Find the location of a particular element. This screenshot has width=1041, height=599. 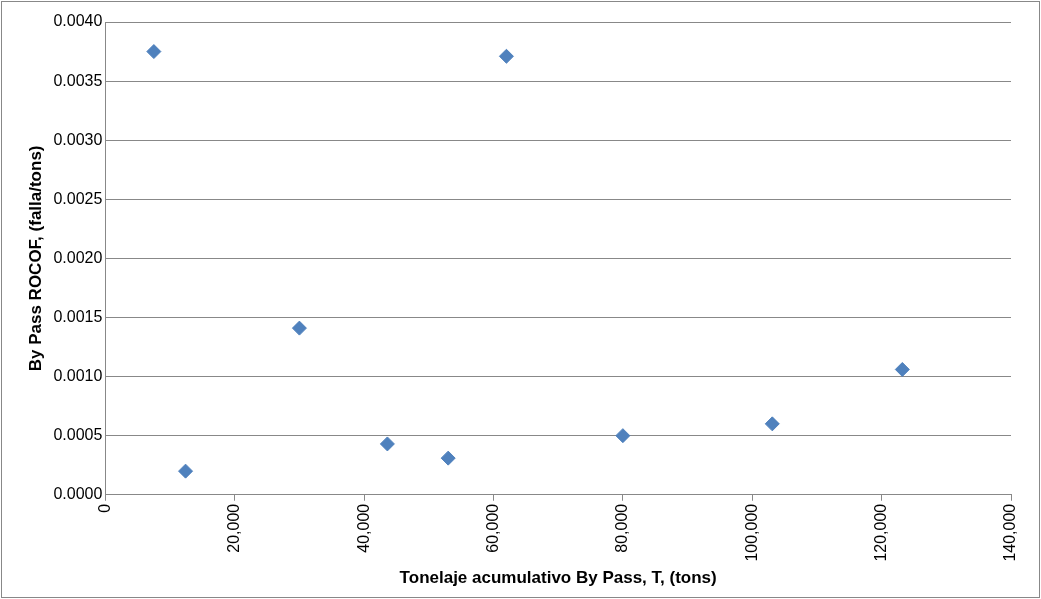

x-axis-title: Tonelaje acumulativo By Pass, T, (tons) is located at coordinates (558, 578).